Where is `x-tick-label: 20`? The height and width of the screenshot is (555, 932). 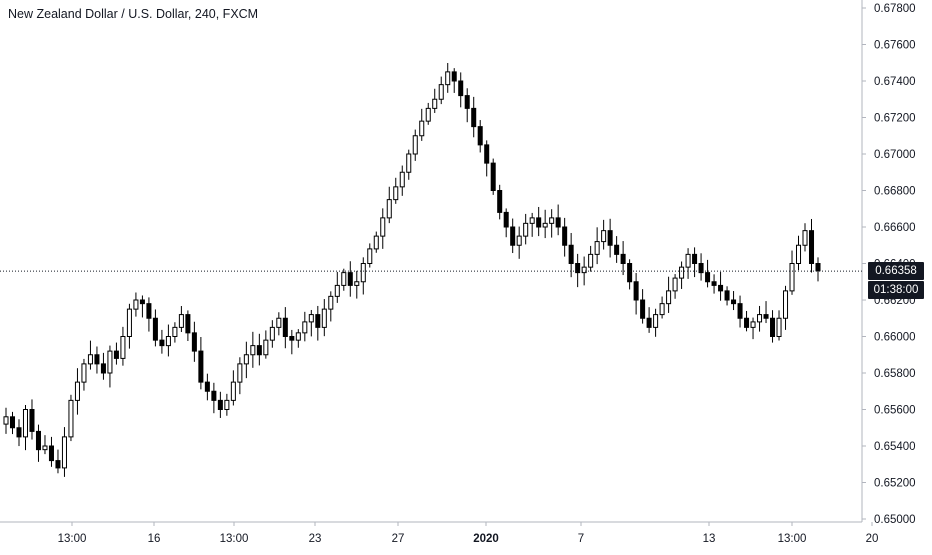 x-tick-label: 20 is located at coordinates (872, 539).